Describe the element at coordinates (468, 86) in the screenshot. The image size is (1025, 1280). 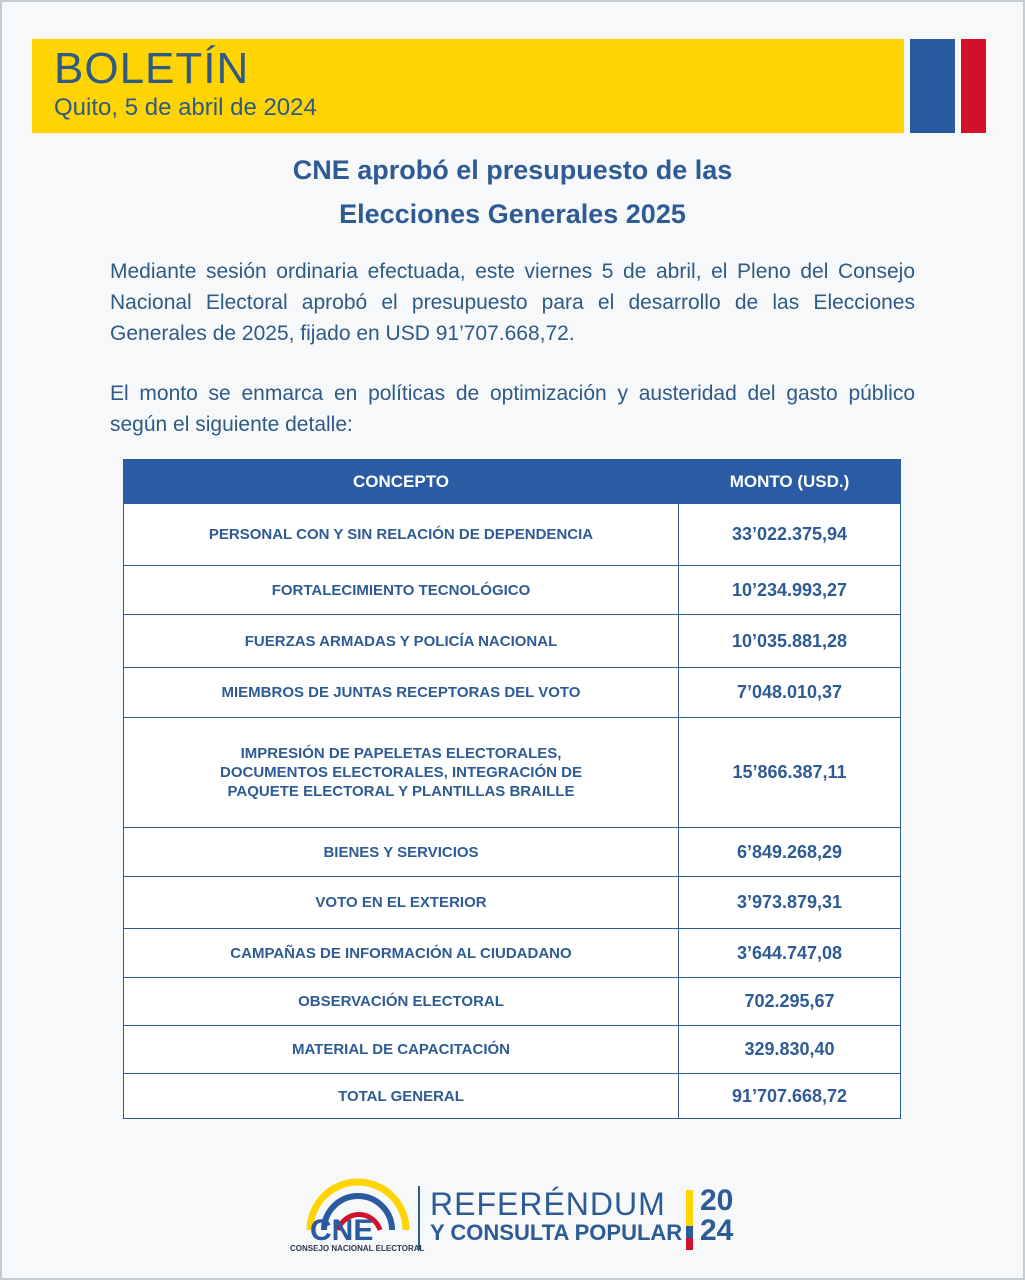
I see `header-banner: BOLETÍN Quito, 5 de abril de 2024` at that location.